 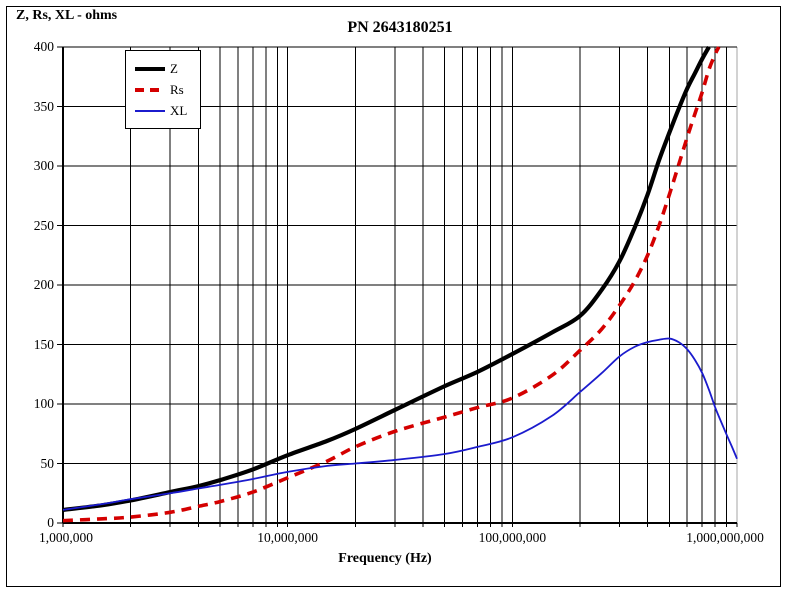 What do you see at coordinates (150, 89) in the screenshot?
I see `rs-line-swatch` at bounding box center [150, 89].